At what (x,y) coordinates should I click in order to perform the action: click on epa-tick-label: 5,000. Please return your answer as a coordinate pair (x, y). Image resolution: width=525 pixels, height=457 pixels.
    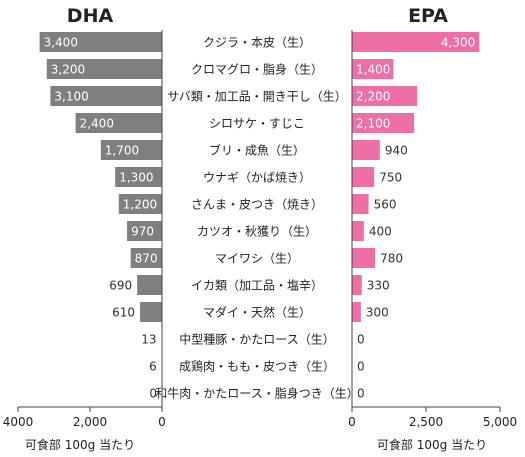
    Looking at the image, I should click on (500, 422).